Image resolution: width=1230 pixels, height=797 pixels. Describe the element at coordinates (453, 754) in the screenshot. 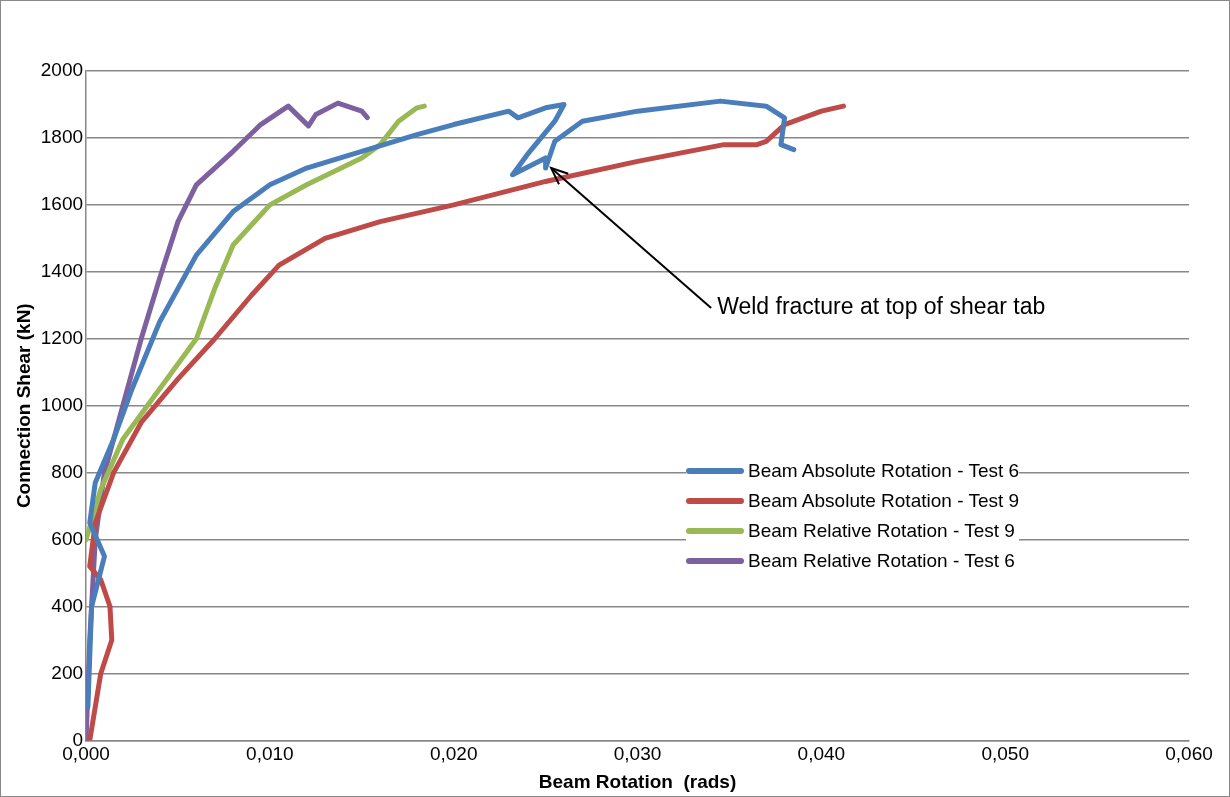

I see `x-tick-label: 0,020` at that location.